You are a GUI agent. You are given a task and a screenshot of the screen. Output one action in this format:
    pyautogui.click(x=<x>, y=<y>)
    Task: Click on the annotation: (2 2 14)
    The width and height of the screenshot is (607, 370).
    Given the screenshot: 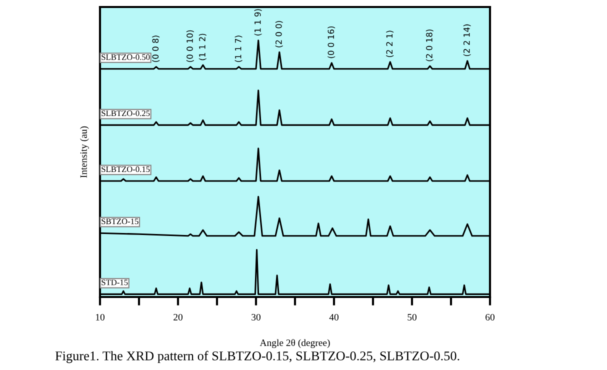 What is the action you would take?
    pyautogui.click(x=467, y=40)
    